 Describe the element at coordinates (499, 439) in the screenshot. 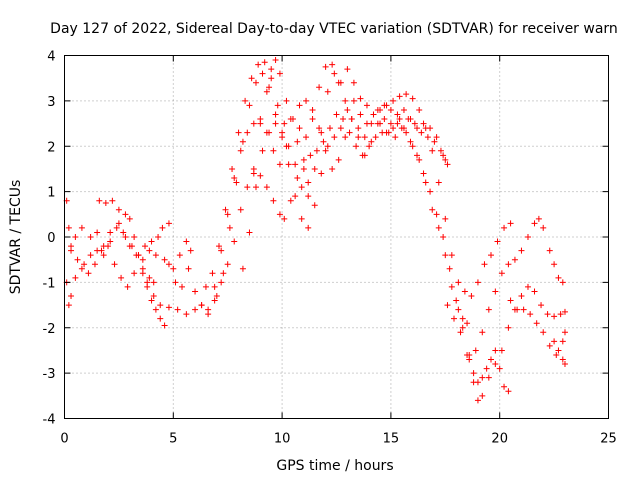

I see `x-tick-label: 20` at that location.